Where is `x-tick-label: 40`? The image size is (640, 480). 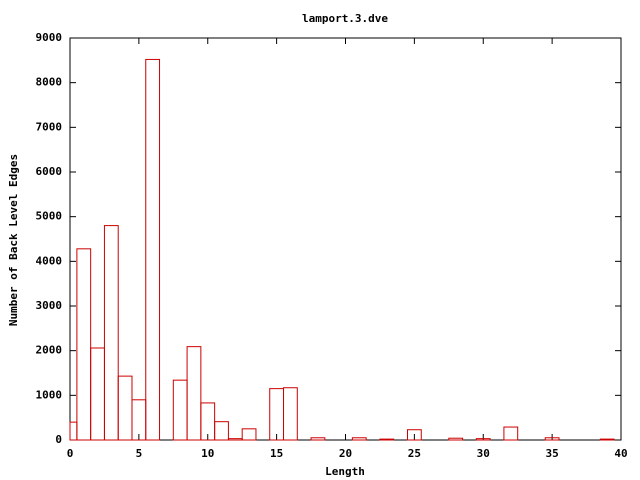 x-tick-label: 40 is located at coordinates (620, 453).